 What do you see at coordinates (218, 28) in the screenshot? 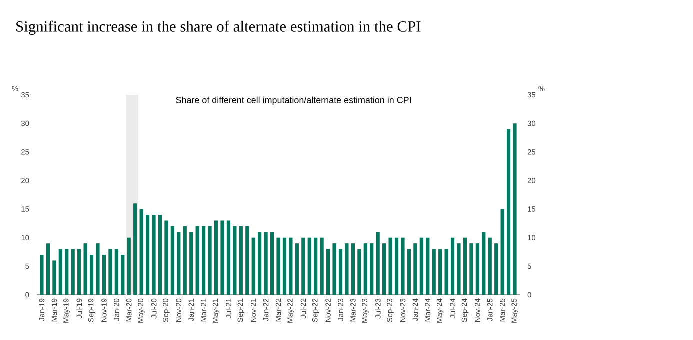
I see `chart-title: Significant increase in the share of alternate estimation in the CPI` at bounding box center [218, 28].